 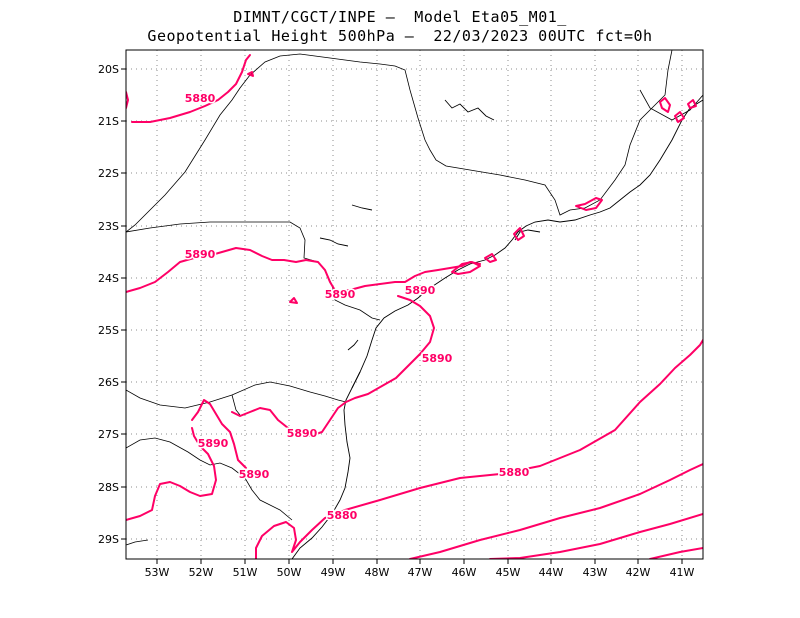 What do you see at coordinates (464, 572) in the screenshot?
I see `lon-label: 46W` at bounding box center [464, 572].